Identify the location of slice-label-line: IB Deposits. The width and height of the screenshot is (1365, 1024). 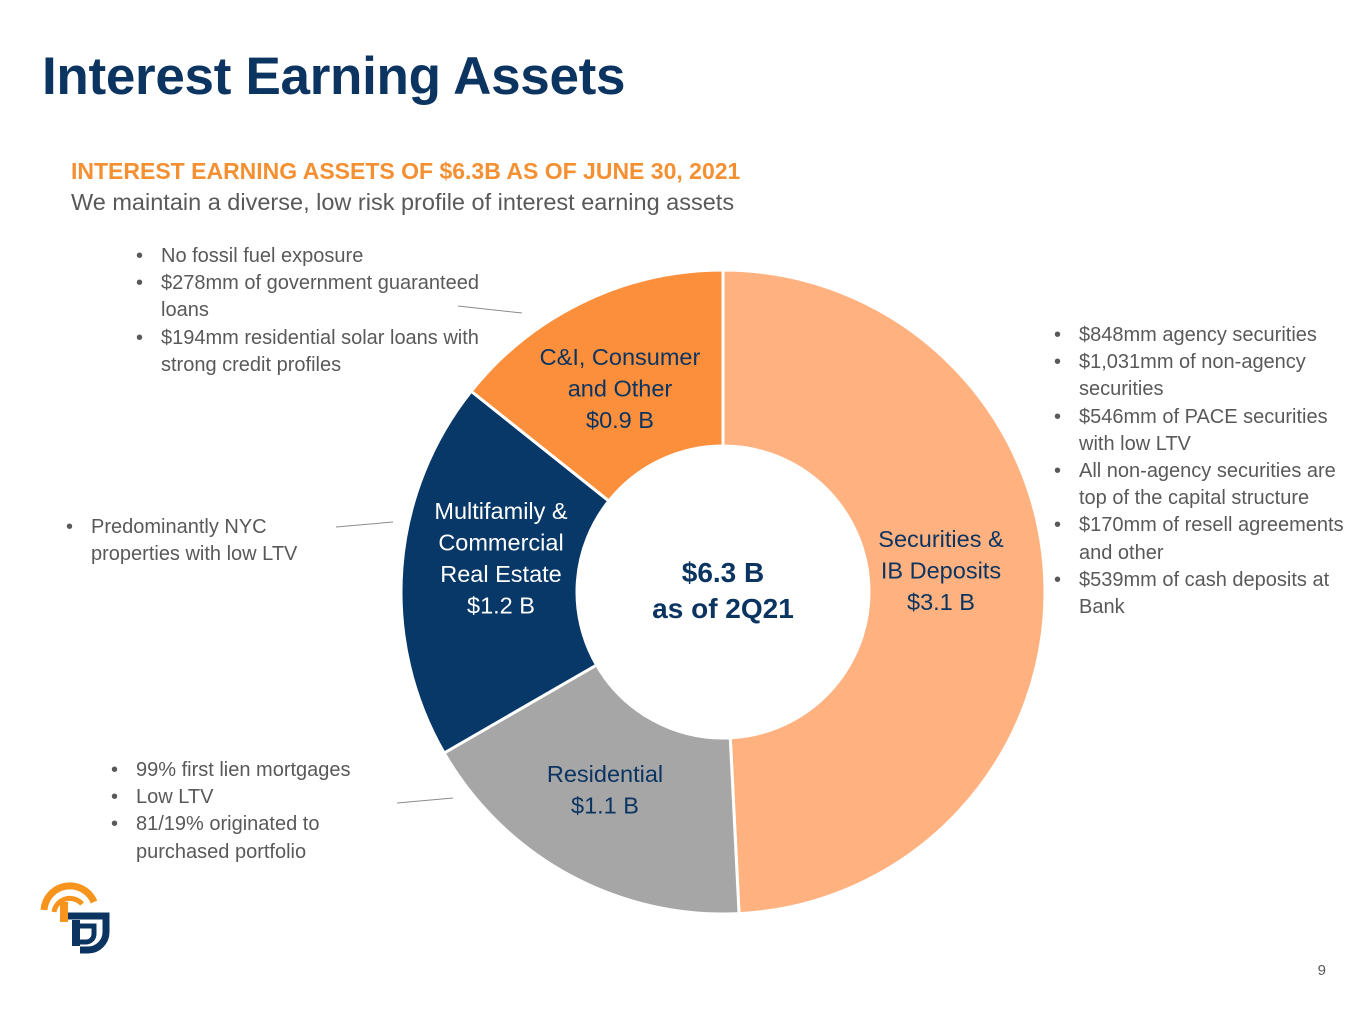
(941, 571).